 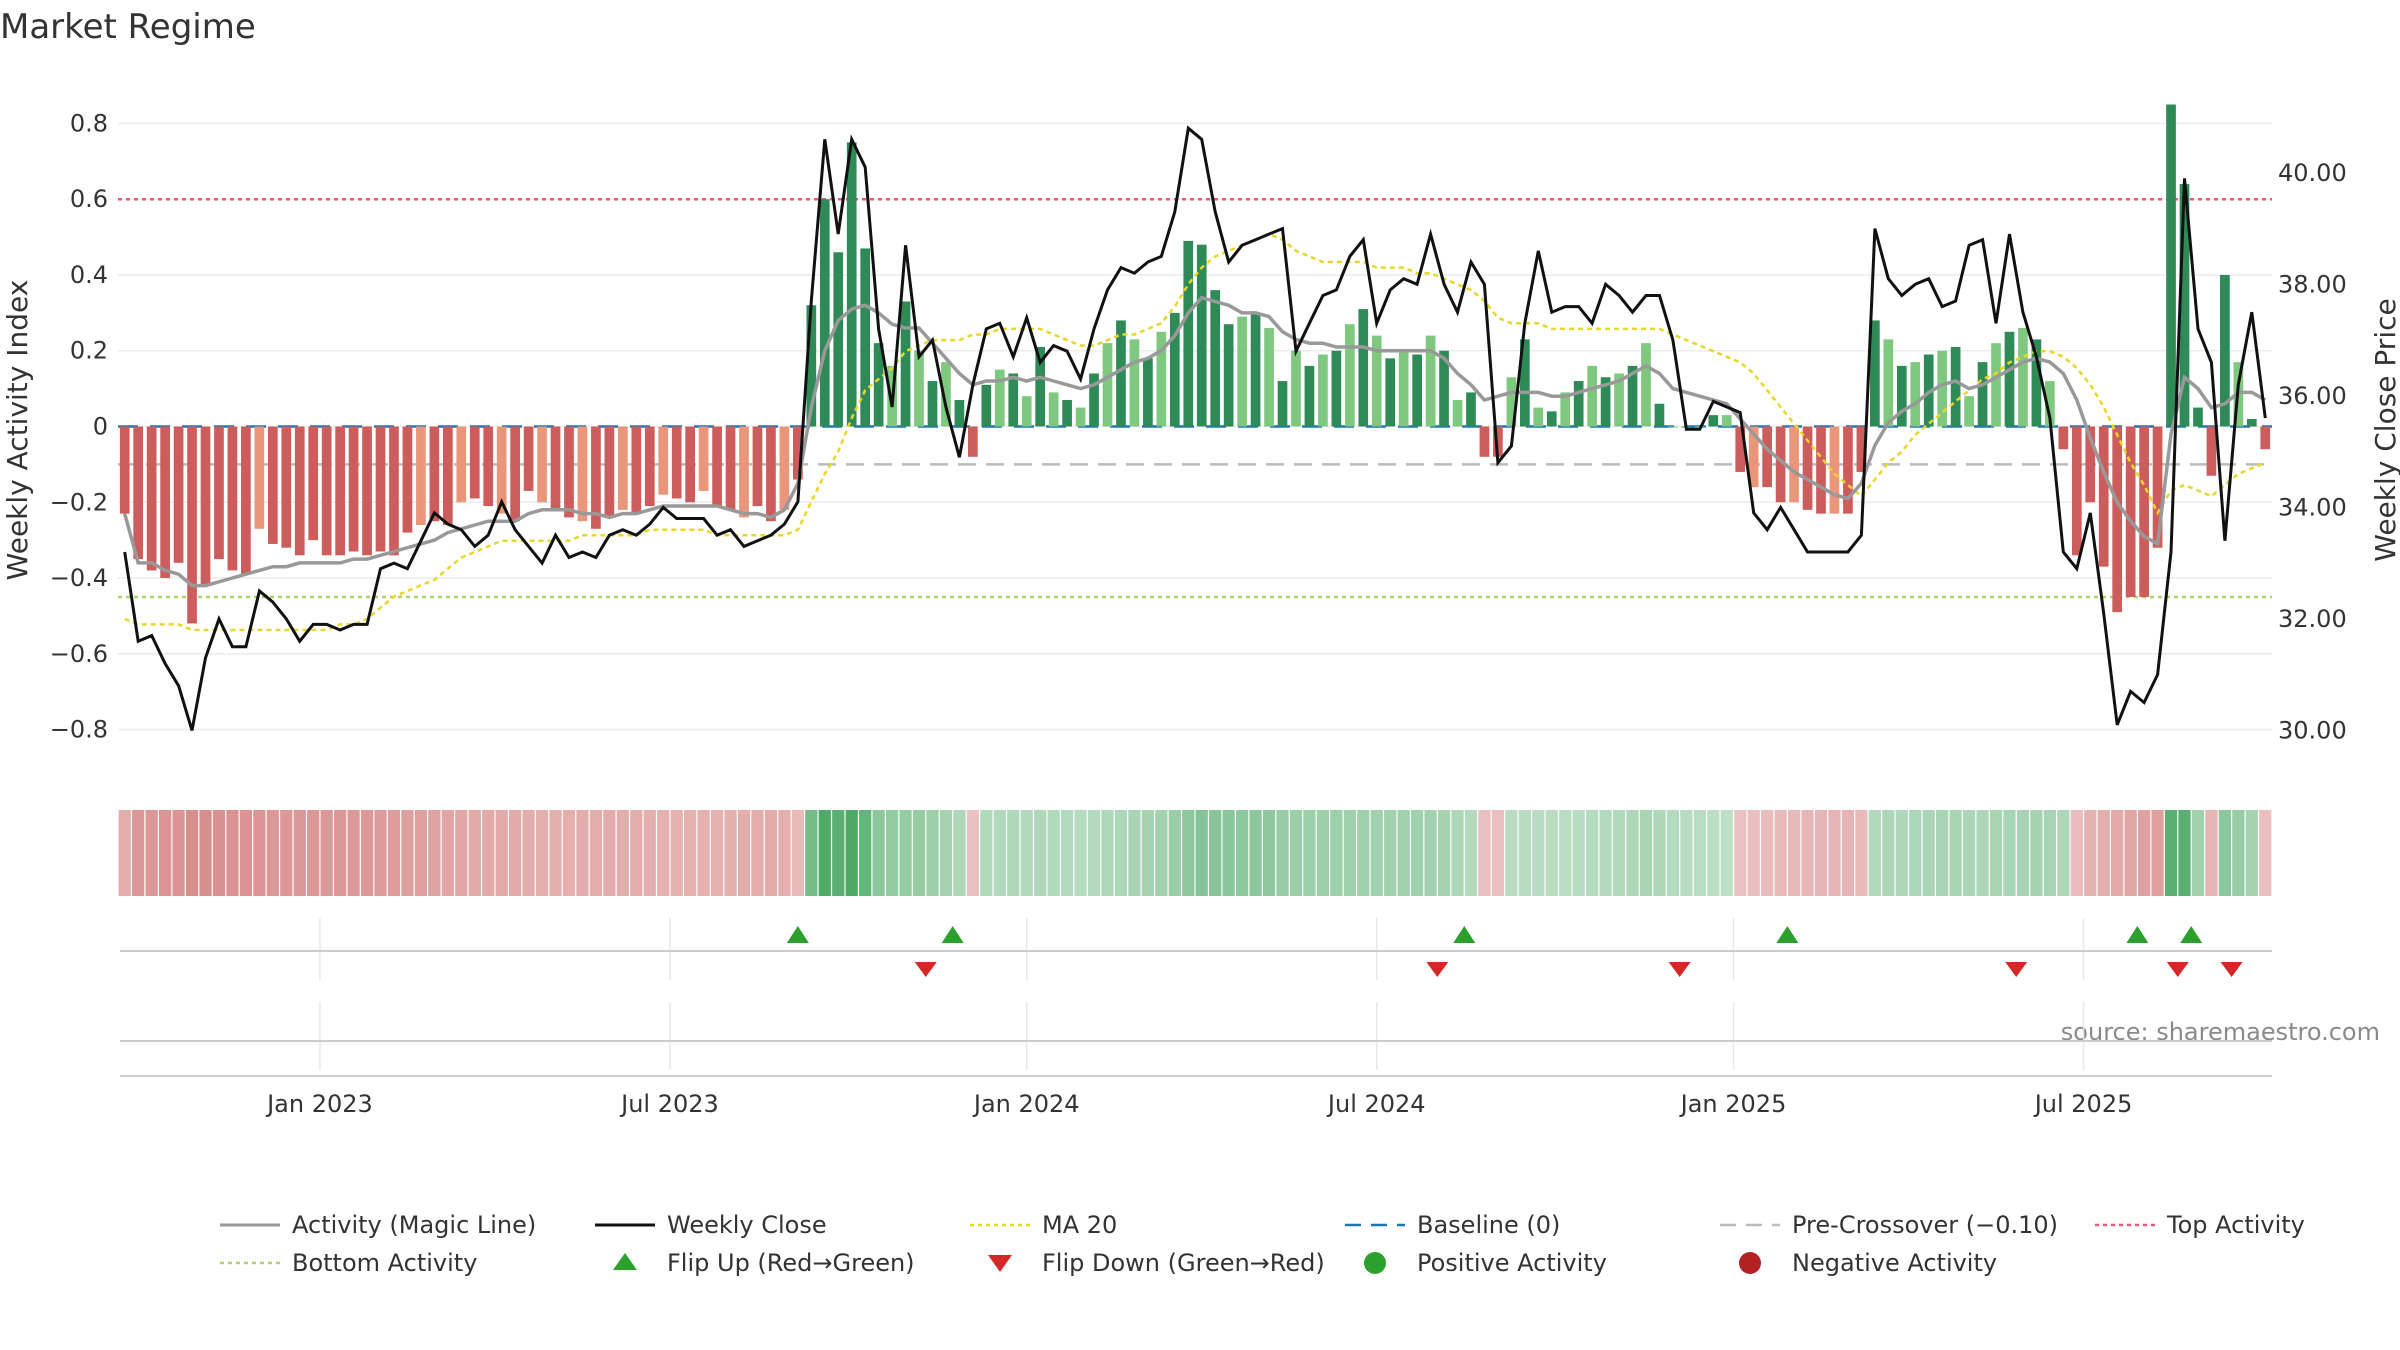 What do you see at coordinates (2312, 730) in the screenshot?
I see `y2-tick-label: 30.00` at bounding box center [2312, 730].